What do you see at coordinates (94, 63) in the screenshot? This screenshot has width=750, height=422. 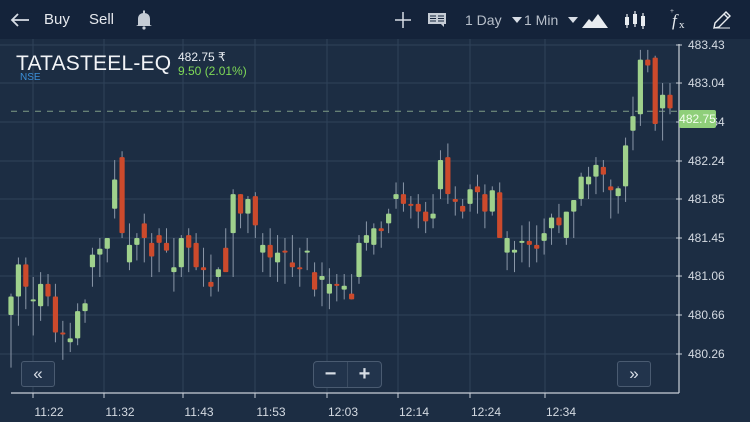 I see `instrument-symbol: TATASTEEL-EQ` at bounding box center [94, 63].